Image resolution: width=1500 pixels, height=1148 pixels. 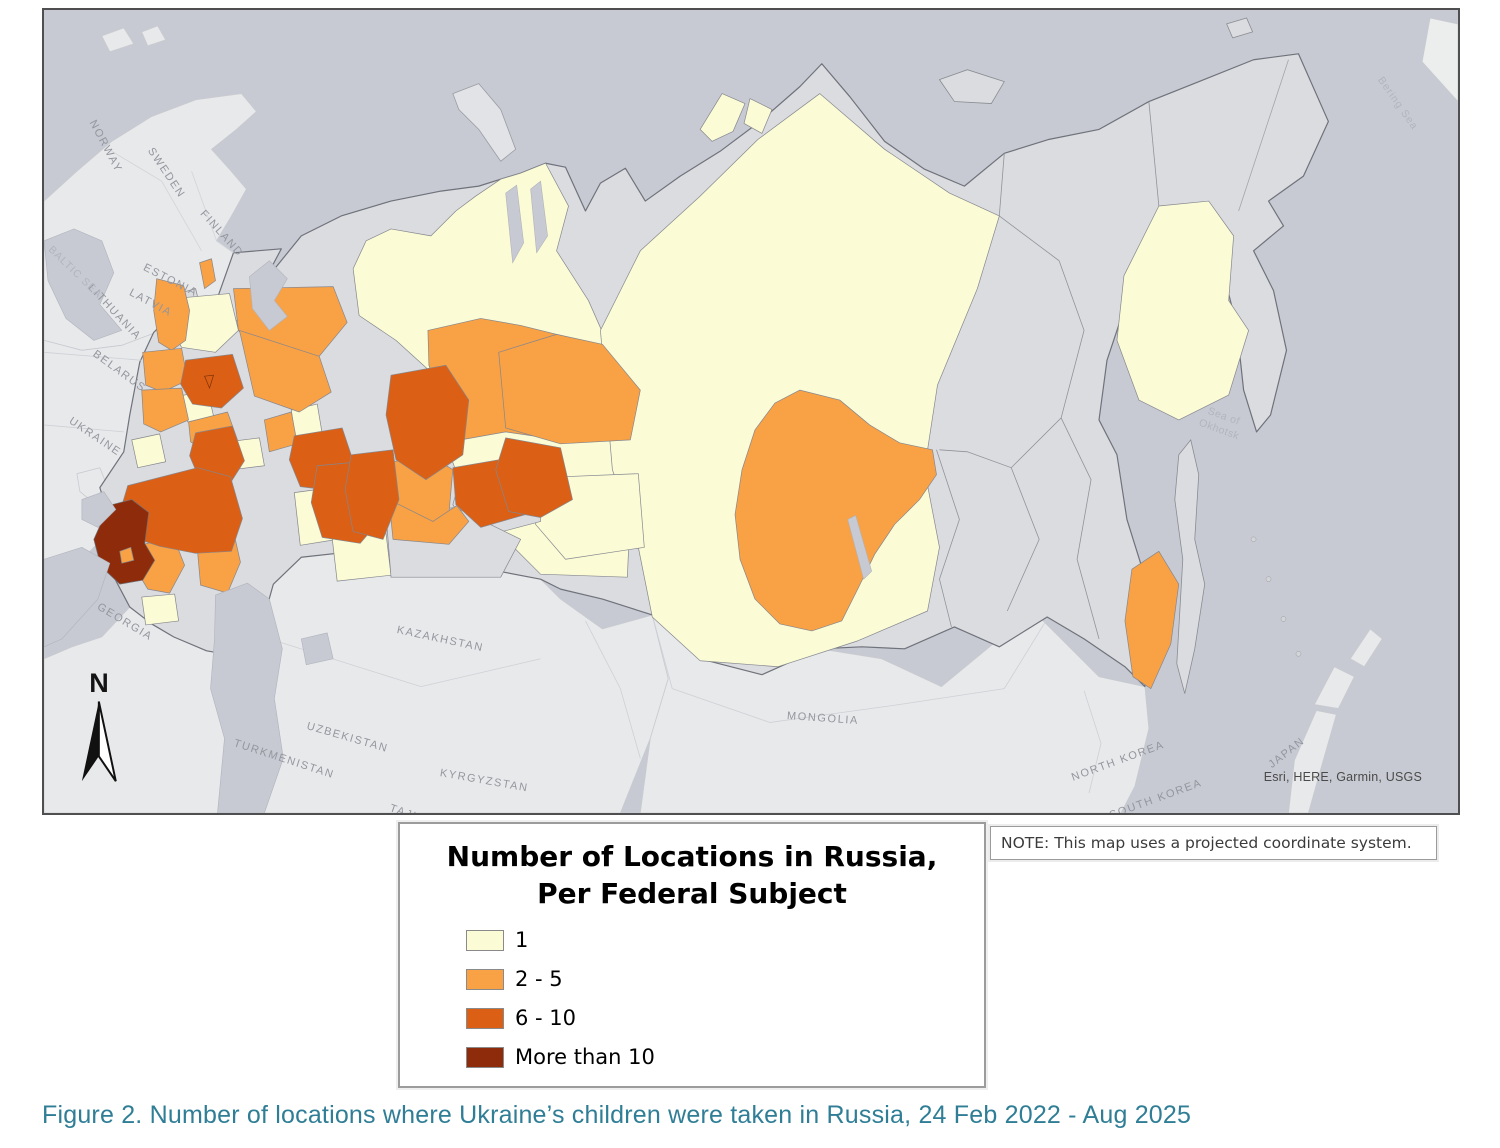 I want to click on black-sea, so click(x=77, y=597).